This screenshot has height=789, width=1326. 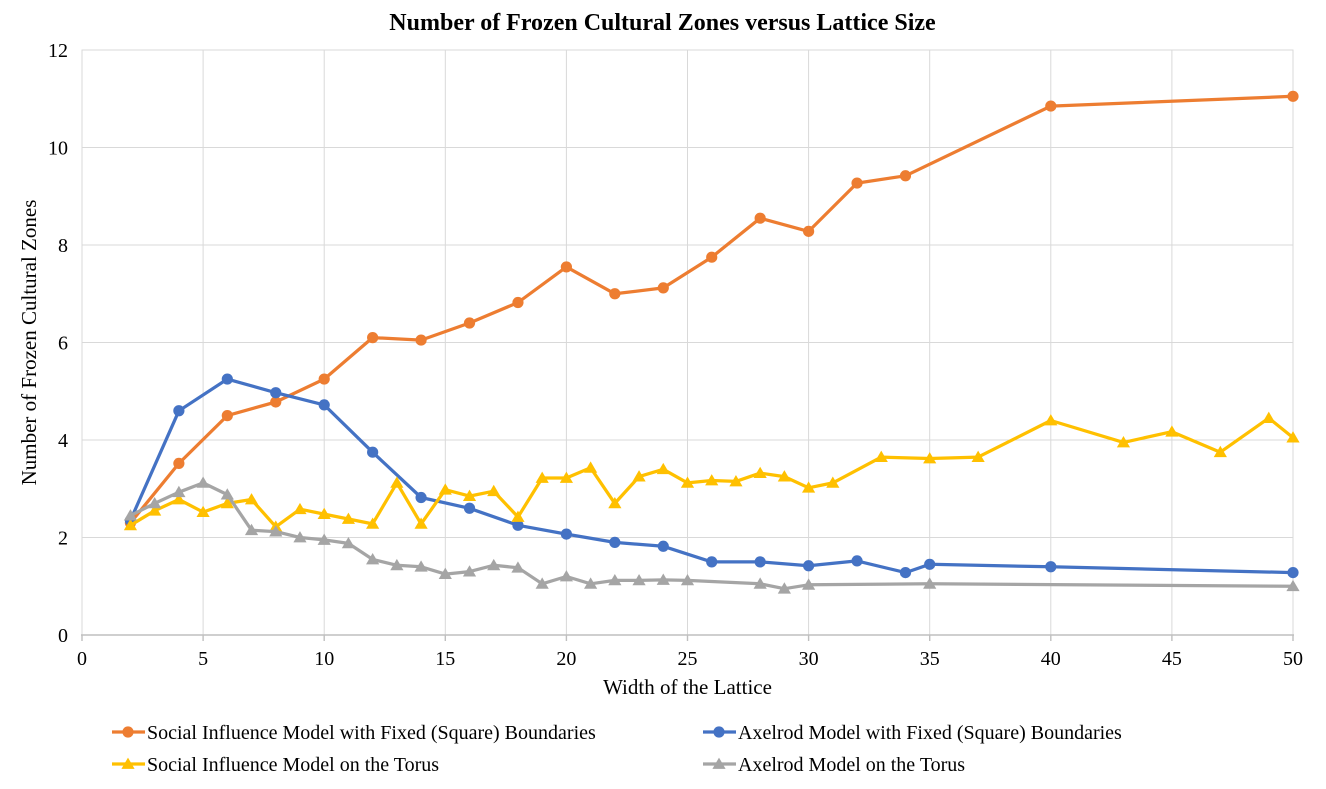 I want to click on x-axis-title: Width of the Lattice, so click(x=687, y=687).